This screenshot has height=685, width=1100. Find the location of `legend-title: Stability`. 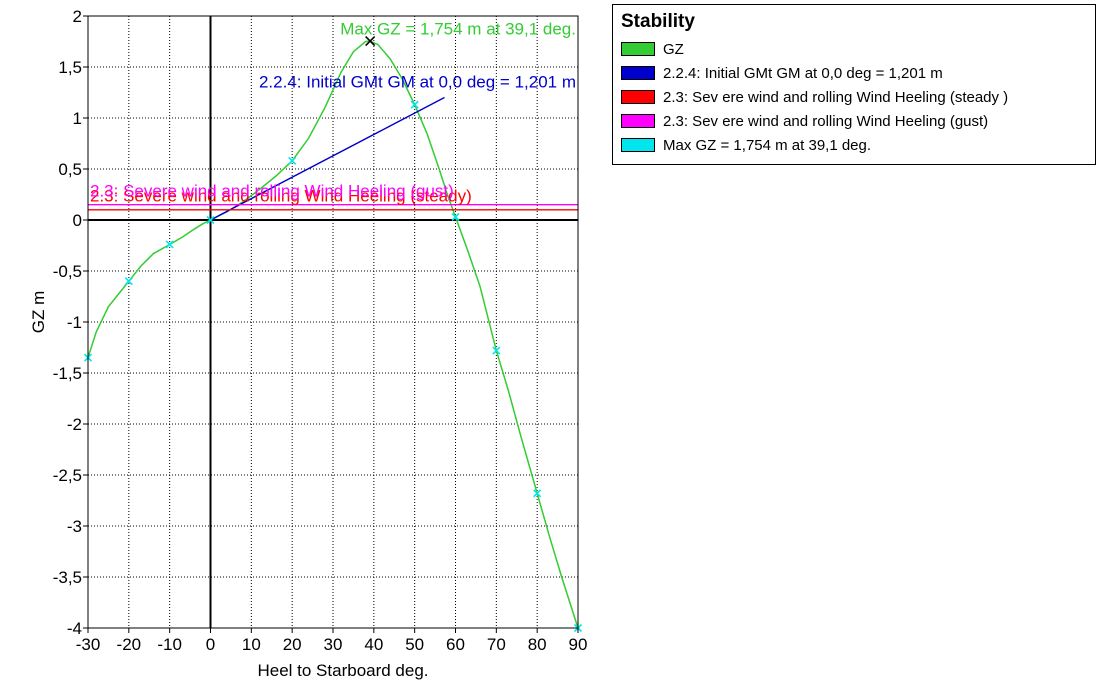

legend-title: Stability is located at coordinates (658, 21).